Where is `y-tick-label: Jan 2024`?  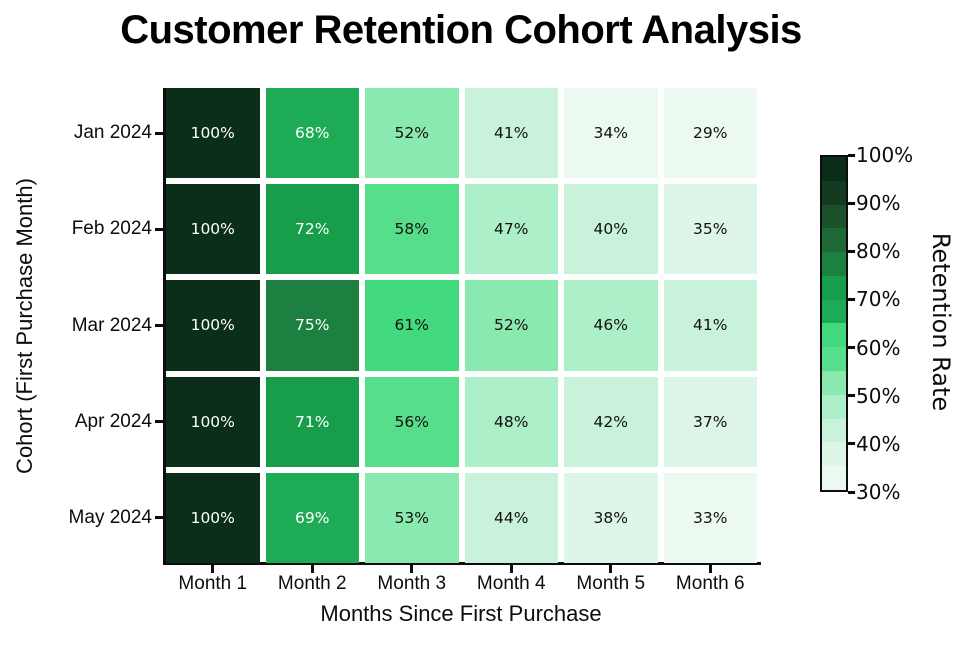 y-tick-label: Jan 2024 is located at coordinates (112, 133).